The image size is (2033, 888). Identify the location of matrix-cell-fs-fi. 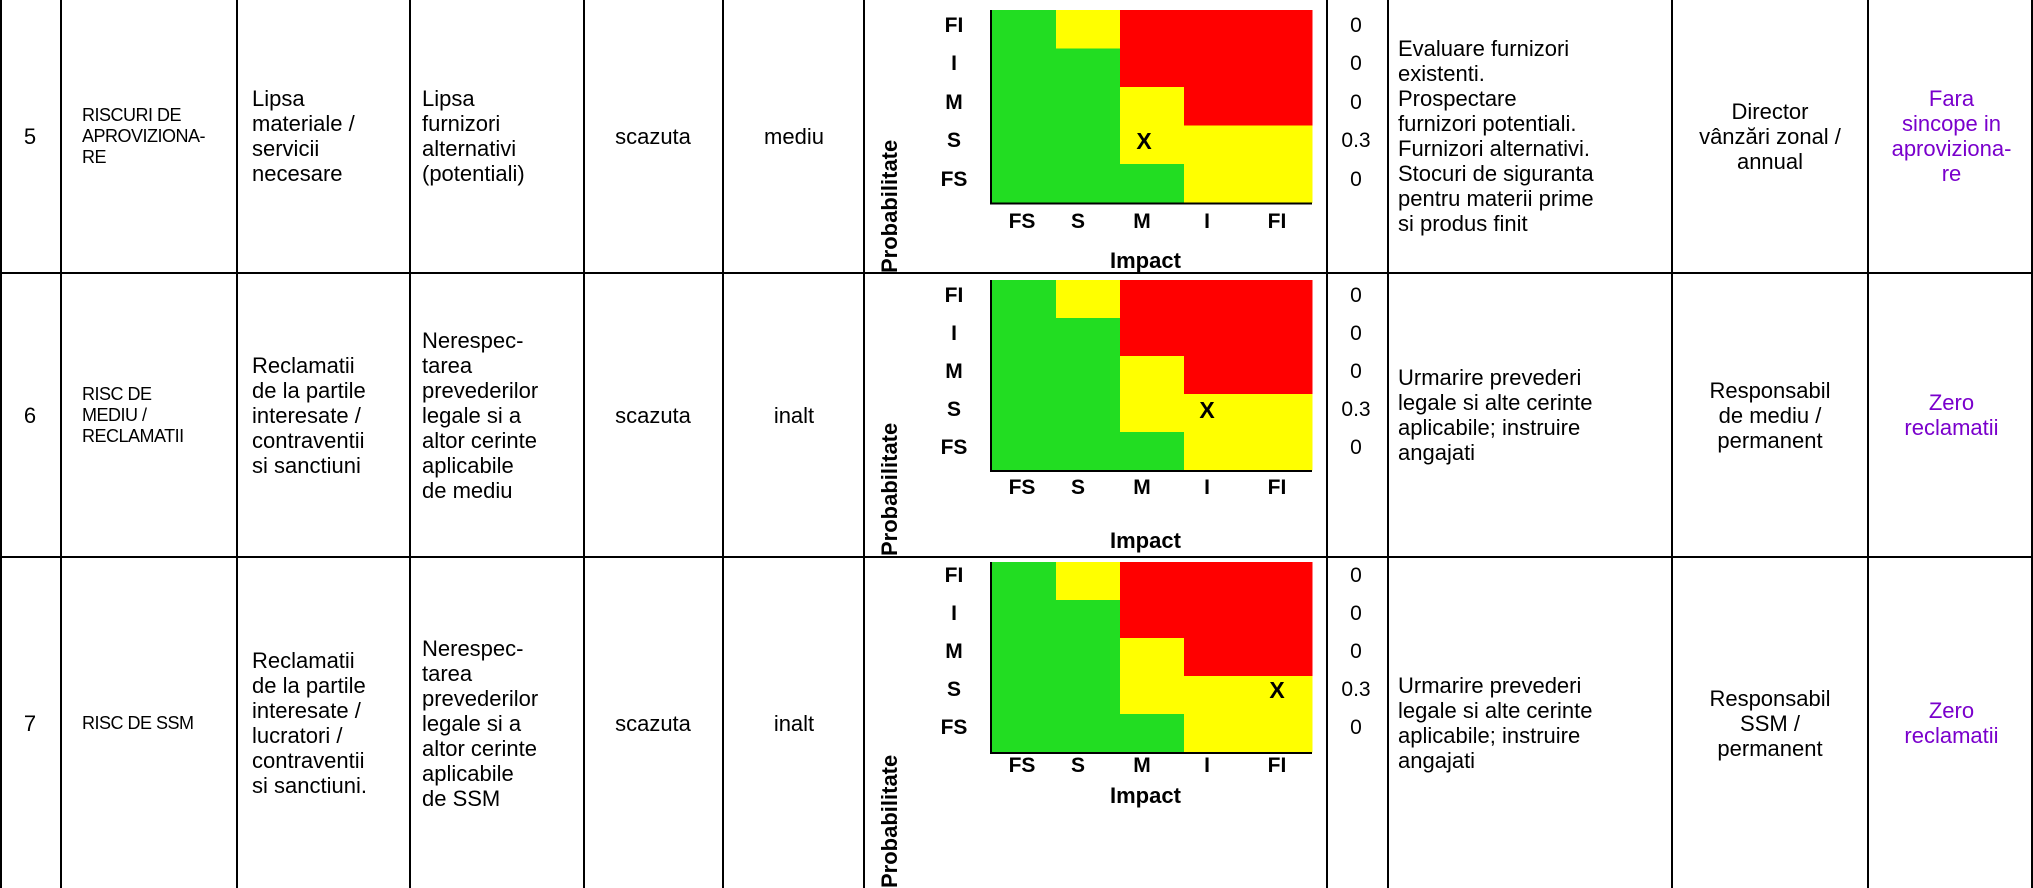
(1280, 183).